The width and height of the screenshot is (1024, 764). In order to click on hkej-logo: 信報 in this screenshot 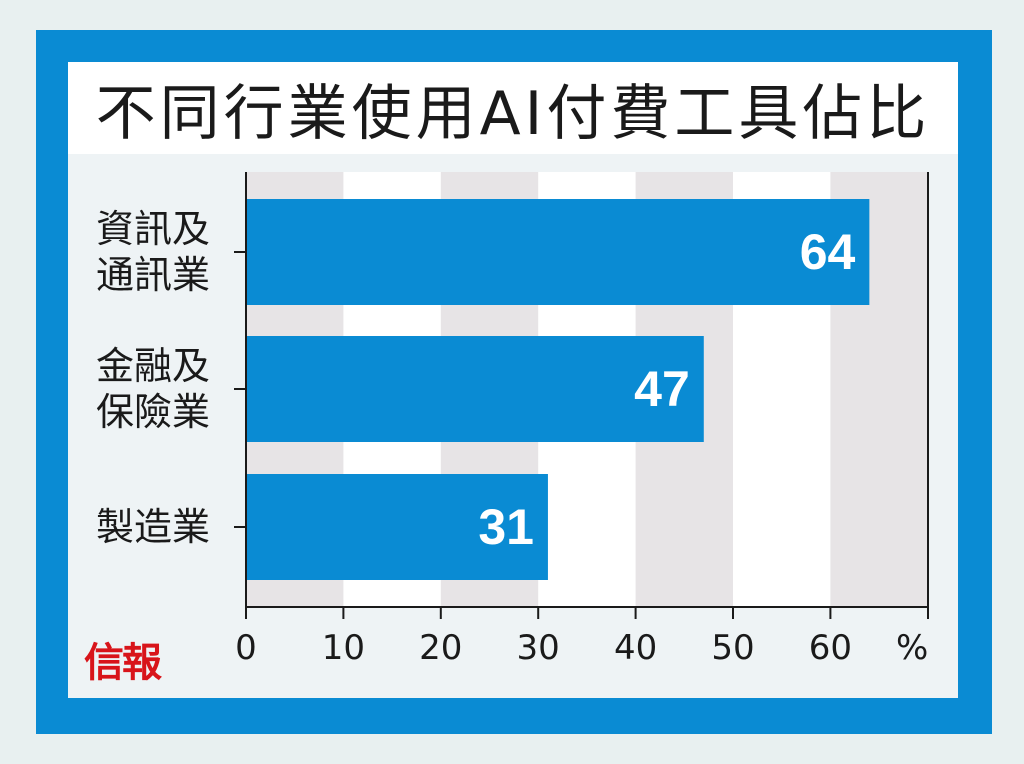, I will do `click(123, 662)`.